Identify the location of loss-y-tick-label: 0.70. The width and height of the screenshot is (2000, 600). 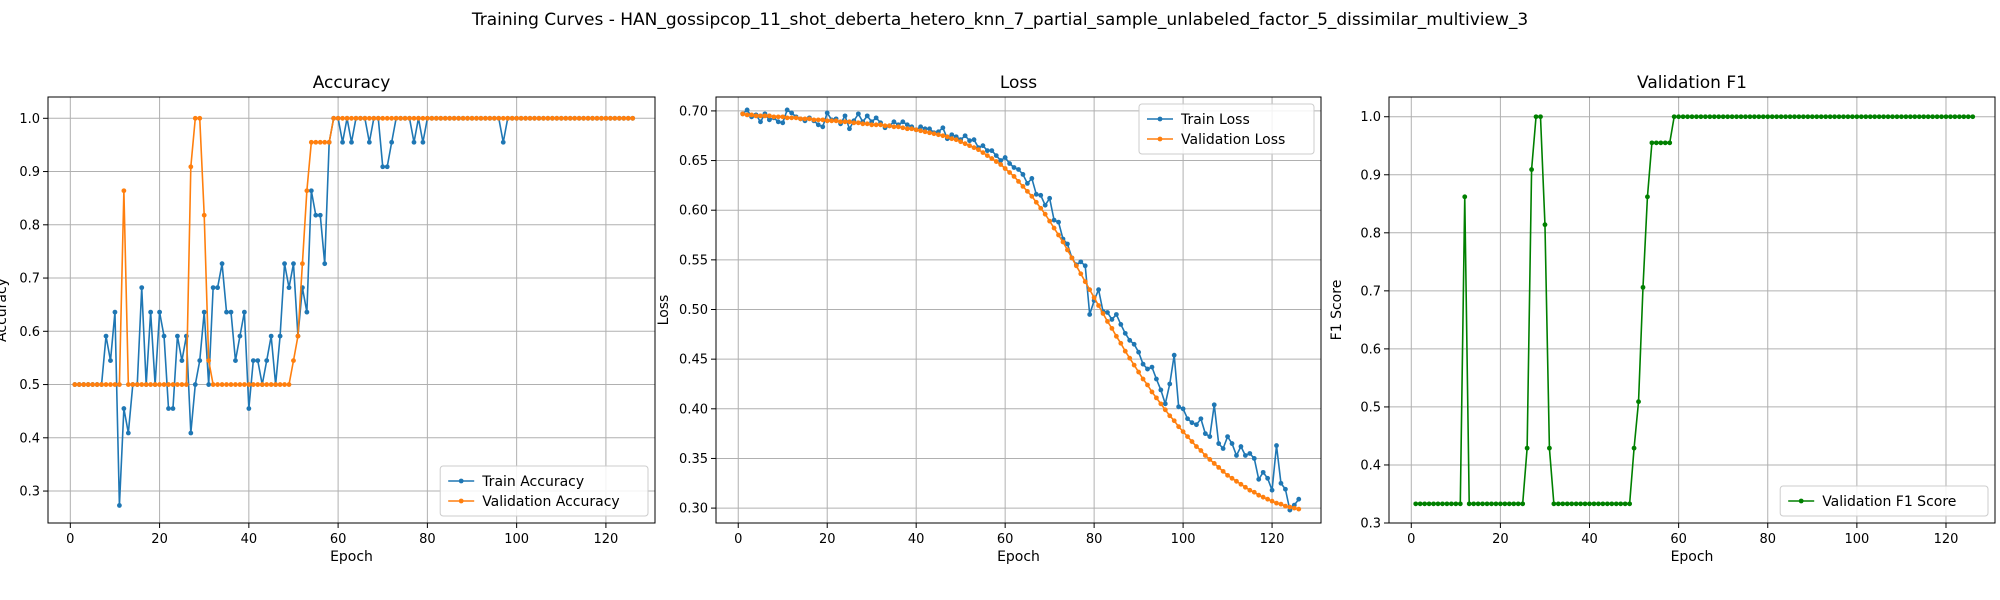
(693, 111).